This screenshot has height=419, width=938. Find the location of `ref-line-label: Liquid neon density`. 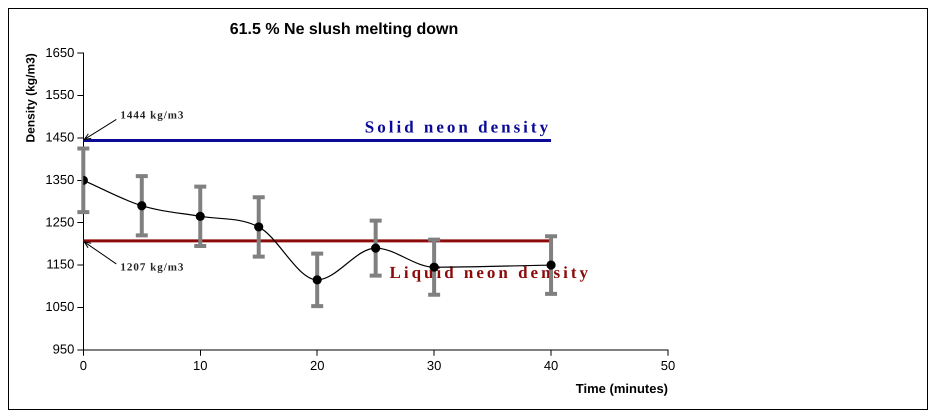

ref-line-label: Liquid neon density is located at coordinates (491, 272).